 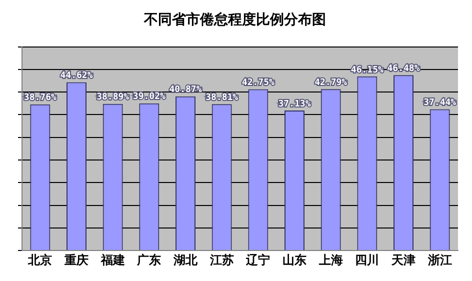 I want to click on x-tick-label: 重庆, so click(x=76, y=259).